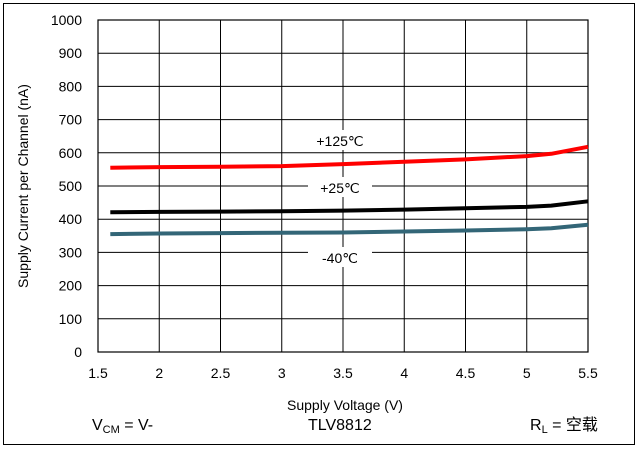 This screenshot has height=449, width=640. What do you see at coordinates (111, 430) in the screenshot?
I see `vcm-subscript: CM` at bounding box center [111, 430].